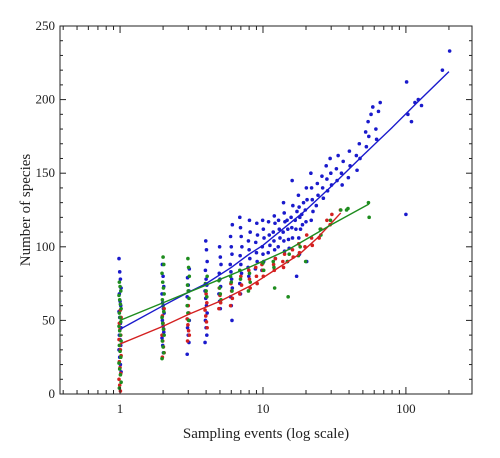  Describe the element at coordinates (244, 262) in the screenshot. I see `trend-line` at that location.